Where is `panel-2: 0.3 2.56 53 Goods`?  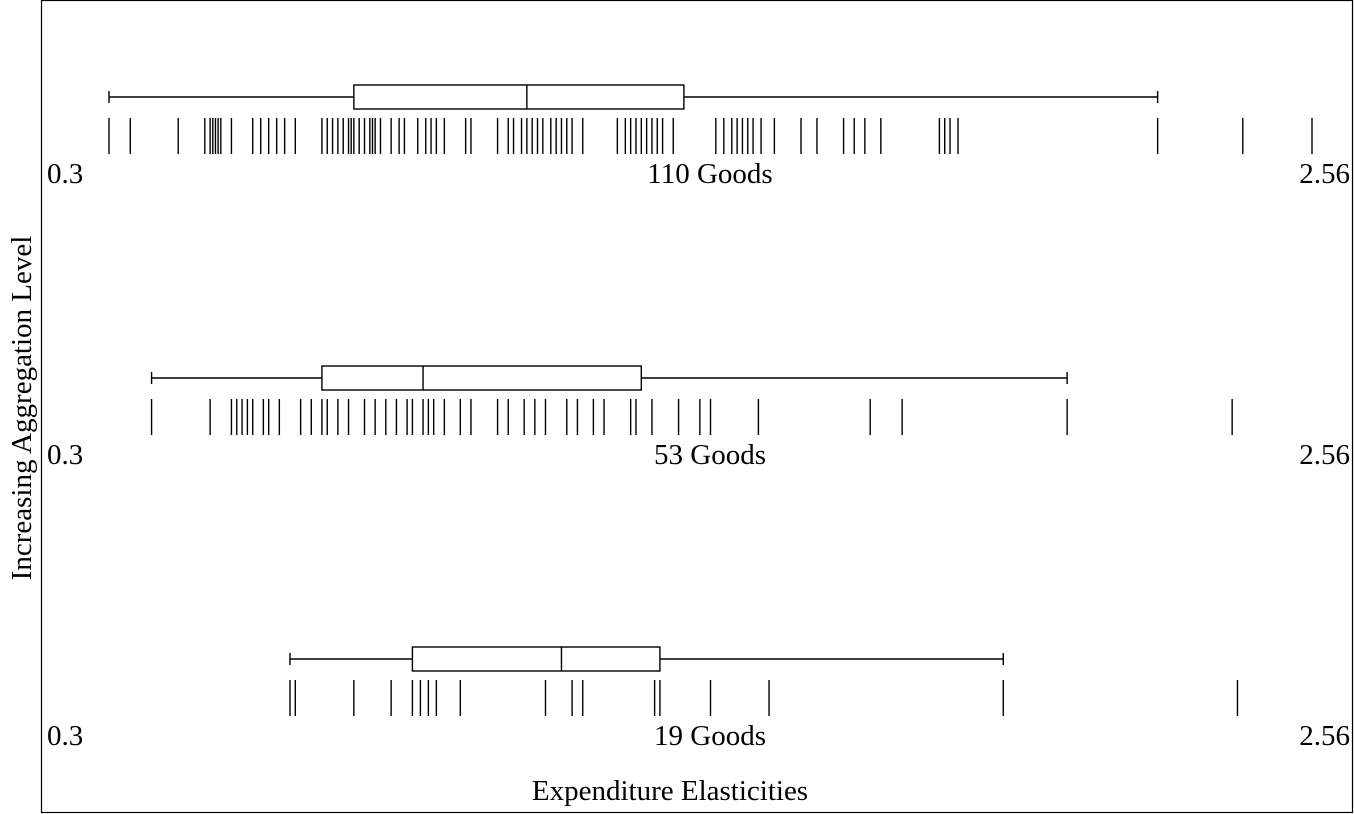 panel-2: 0.3 2.56 53 Goods is located at coordinates (698, 418).